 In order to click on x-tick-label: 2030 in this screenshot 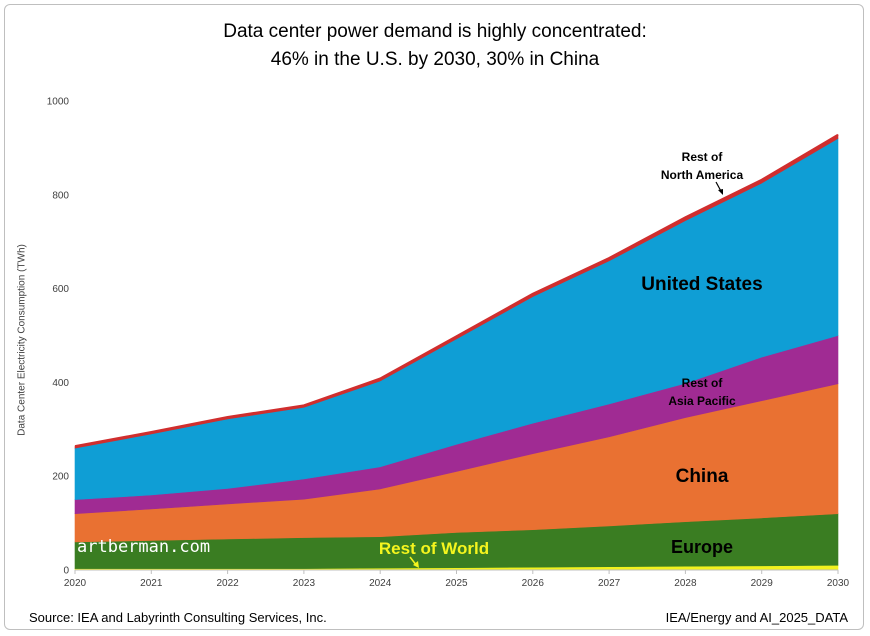, I will do `click(838, 583)`.